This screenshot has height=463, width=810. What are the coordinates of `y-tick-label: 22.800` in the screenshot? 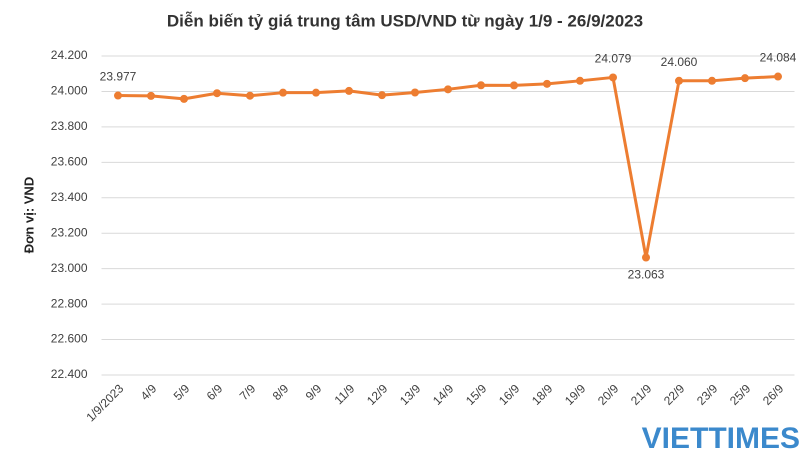 It's located at (69, 303).